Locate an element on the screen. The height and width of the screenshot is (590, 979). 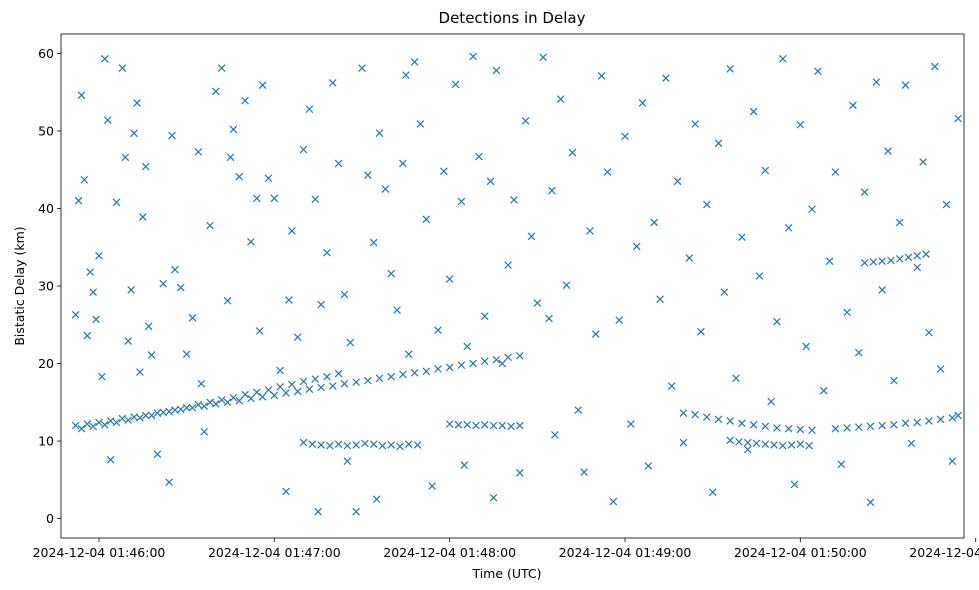
y-axis-ticks: 0 10 20 30 40 50 60 is located at coordinates (49, 286).